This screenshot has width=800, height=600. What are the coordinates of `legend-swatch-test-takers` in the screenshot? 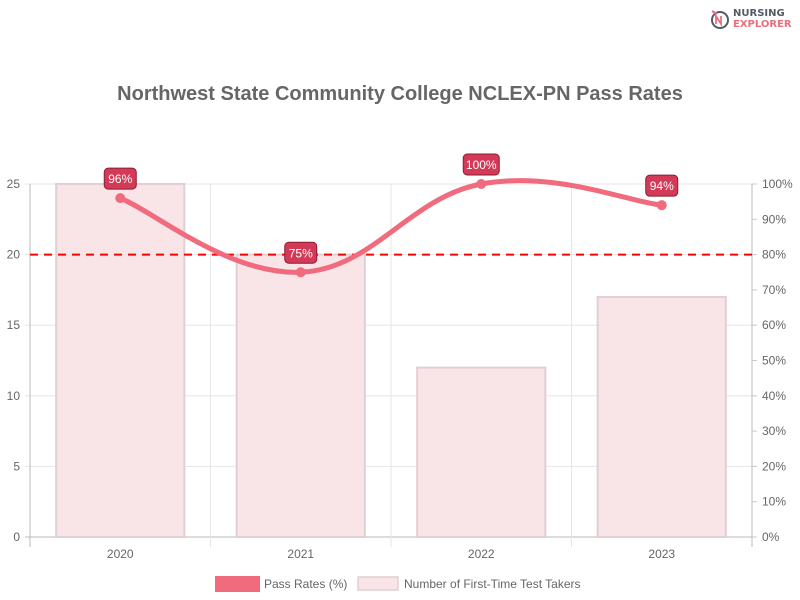 It's located at (378, 583).